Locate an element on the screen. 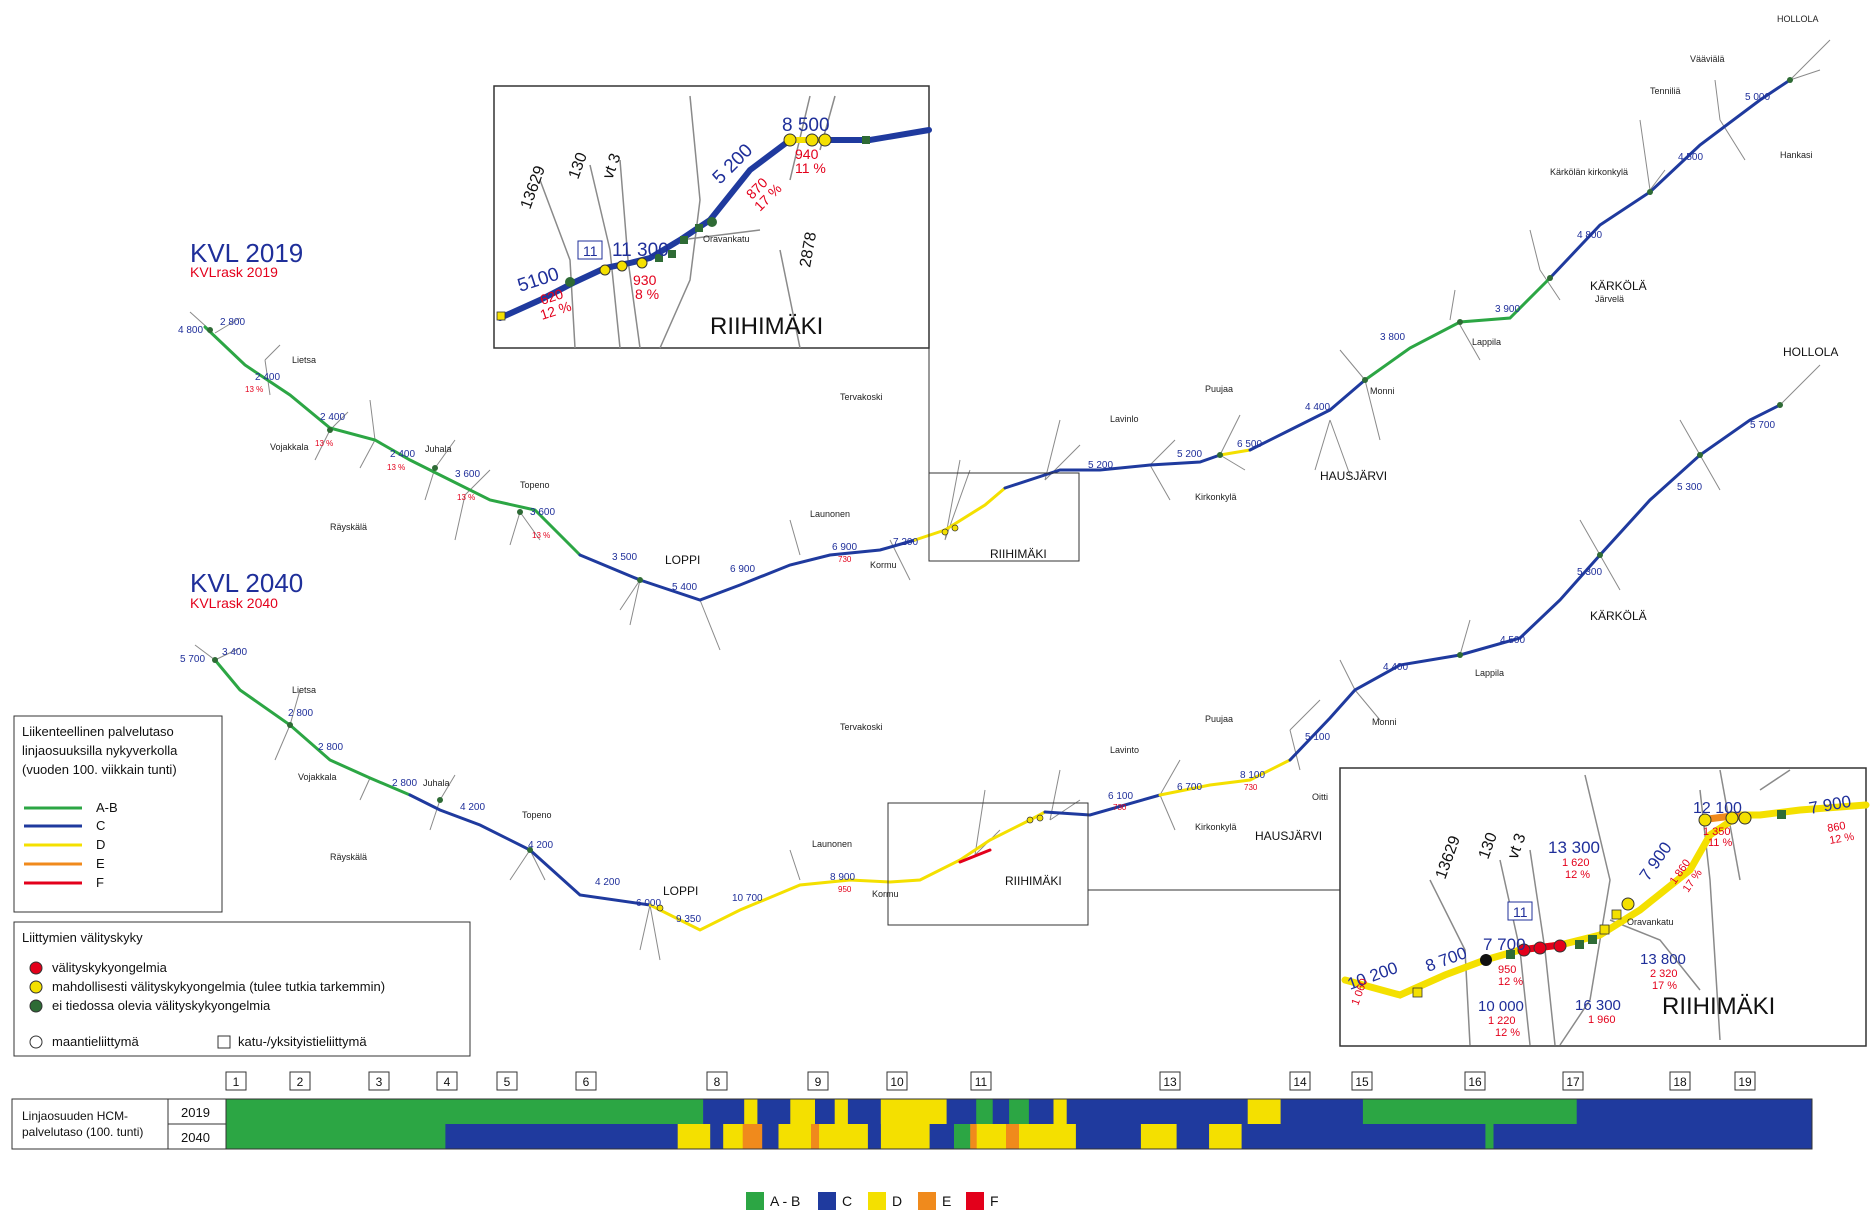  hcm-row-2019 is located at coordinates (1019, 1111).